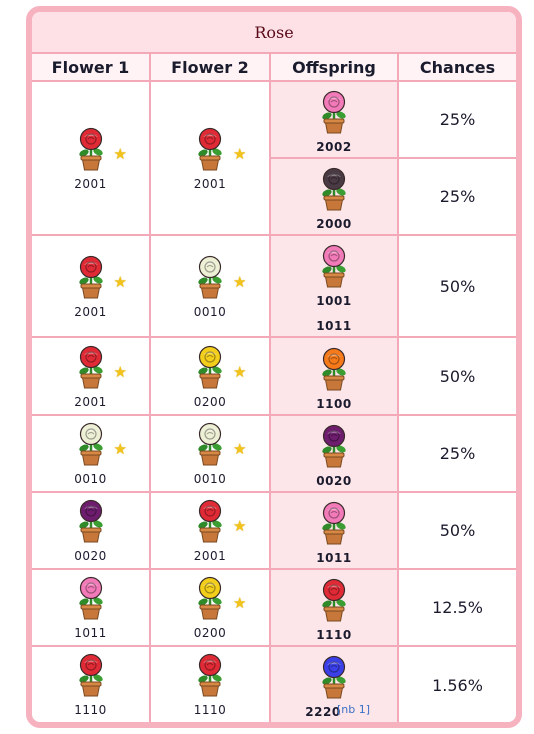 This screenshot has width=534, height=734. What do you see at coordinates (323, 712) in the screenshot?
I see `offspring-flower-code: 2220` at bounding box center [323, 712].